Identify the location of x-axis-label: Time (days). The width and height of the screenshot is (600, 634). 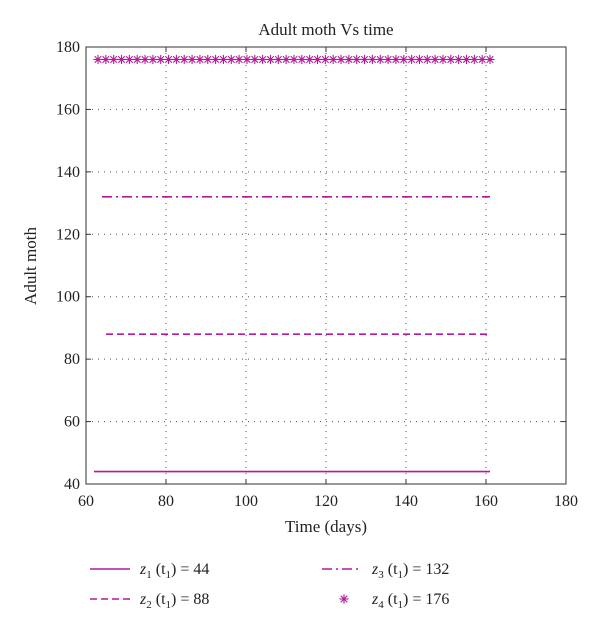
(326, 526).